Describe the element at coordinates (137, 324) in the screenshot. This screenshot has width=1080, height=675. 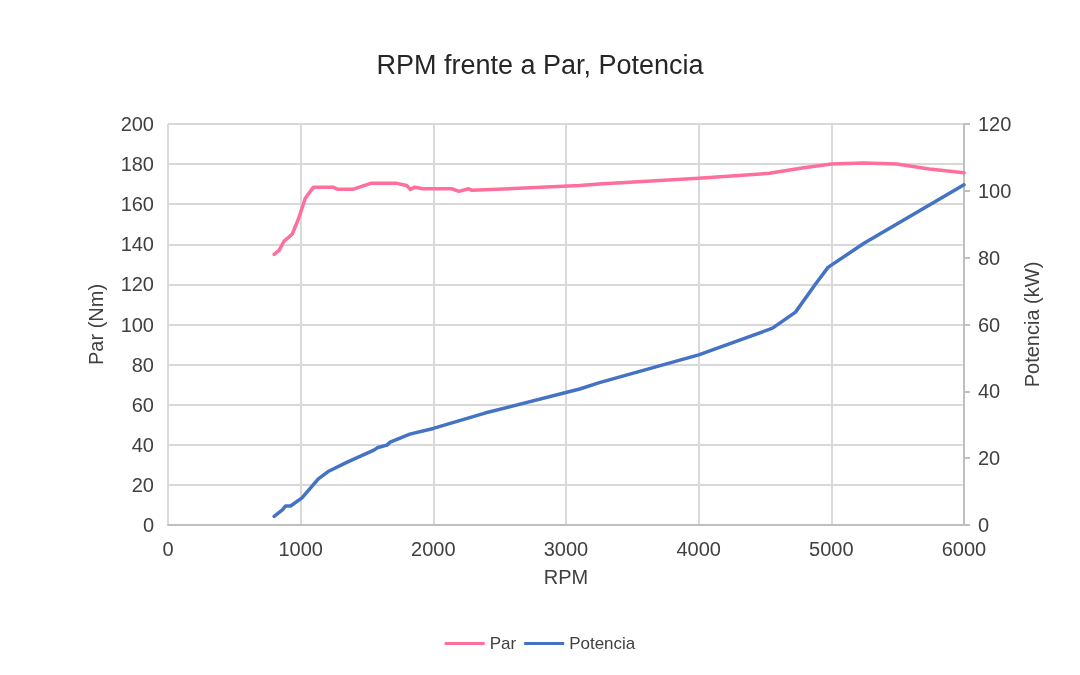
I see `y-tick-label: 100` at that location.